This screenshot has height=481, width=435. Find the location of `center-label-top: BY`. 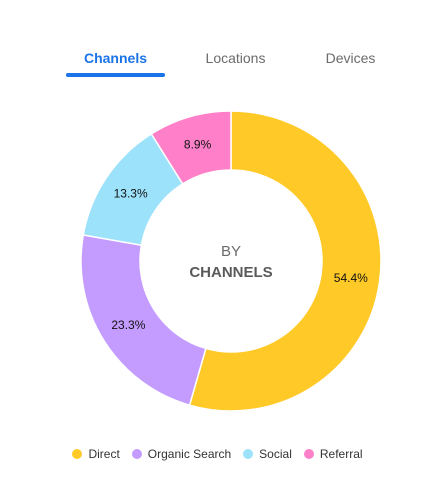

center-label-top: BY is located at coordinates (231, 251).